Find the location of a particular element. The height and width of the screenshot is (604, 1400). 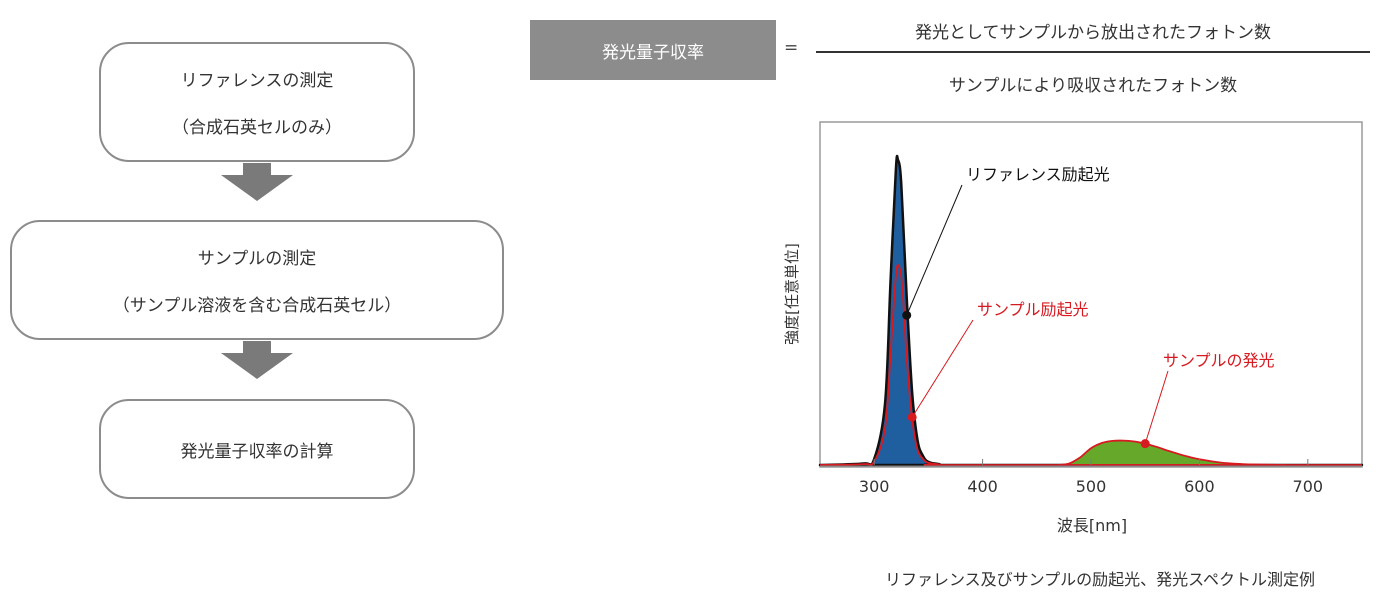

annotation-sample-emission-dot is located at coordinates (1145, 444).